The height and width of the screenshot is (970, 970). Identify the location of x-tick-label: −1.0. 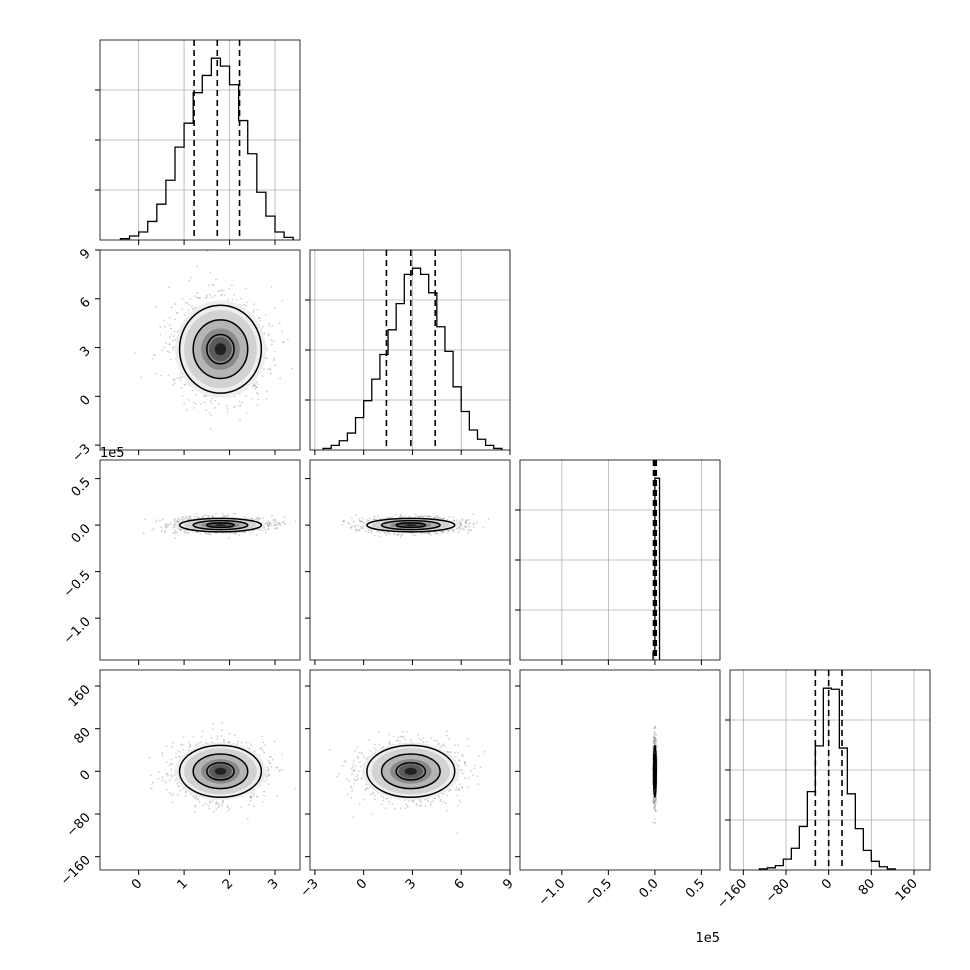
(552, 892).